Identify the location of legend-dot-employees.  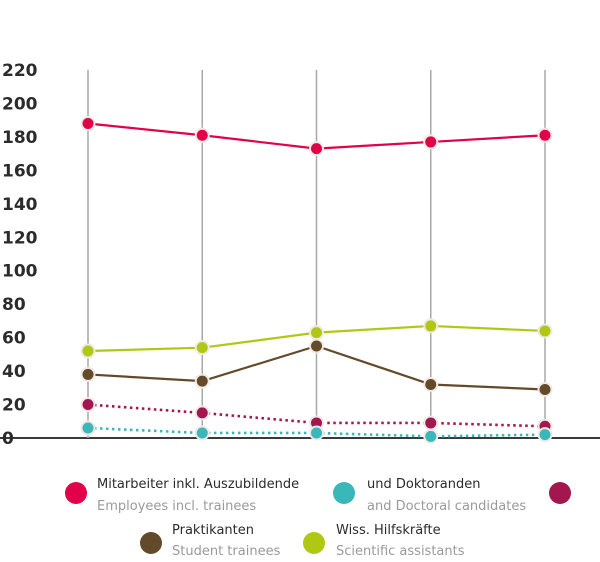
(76, 493).